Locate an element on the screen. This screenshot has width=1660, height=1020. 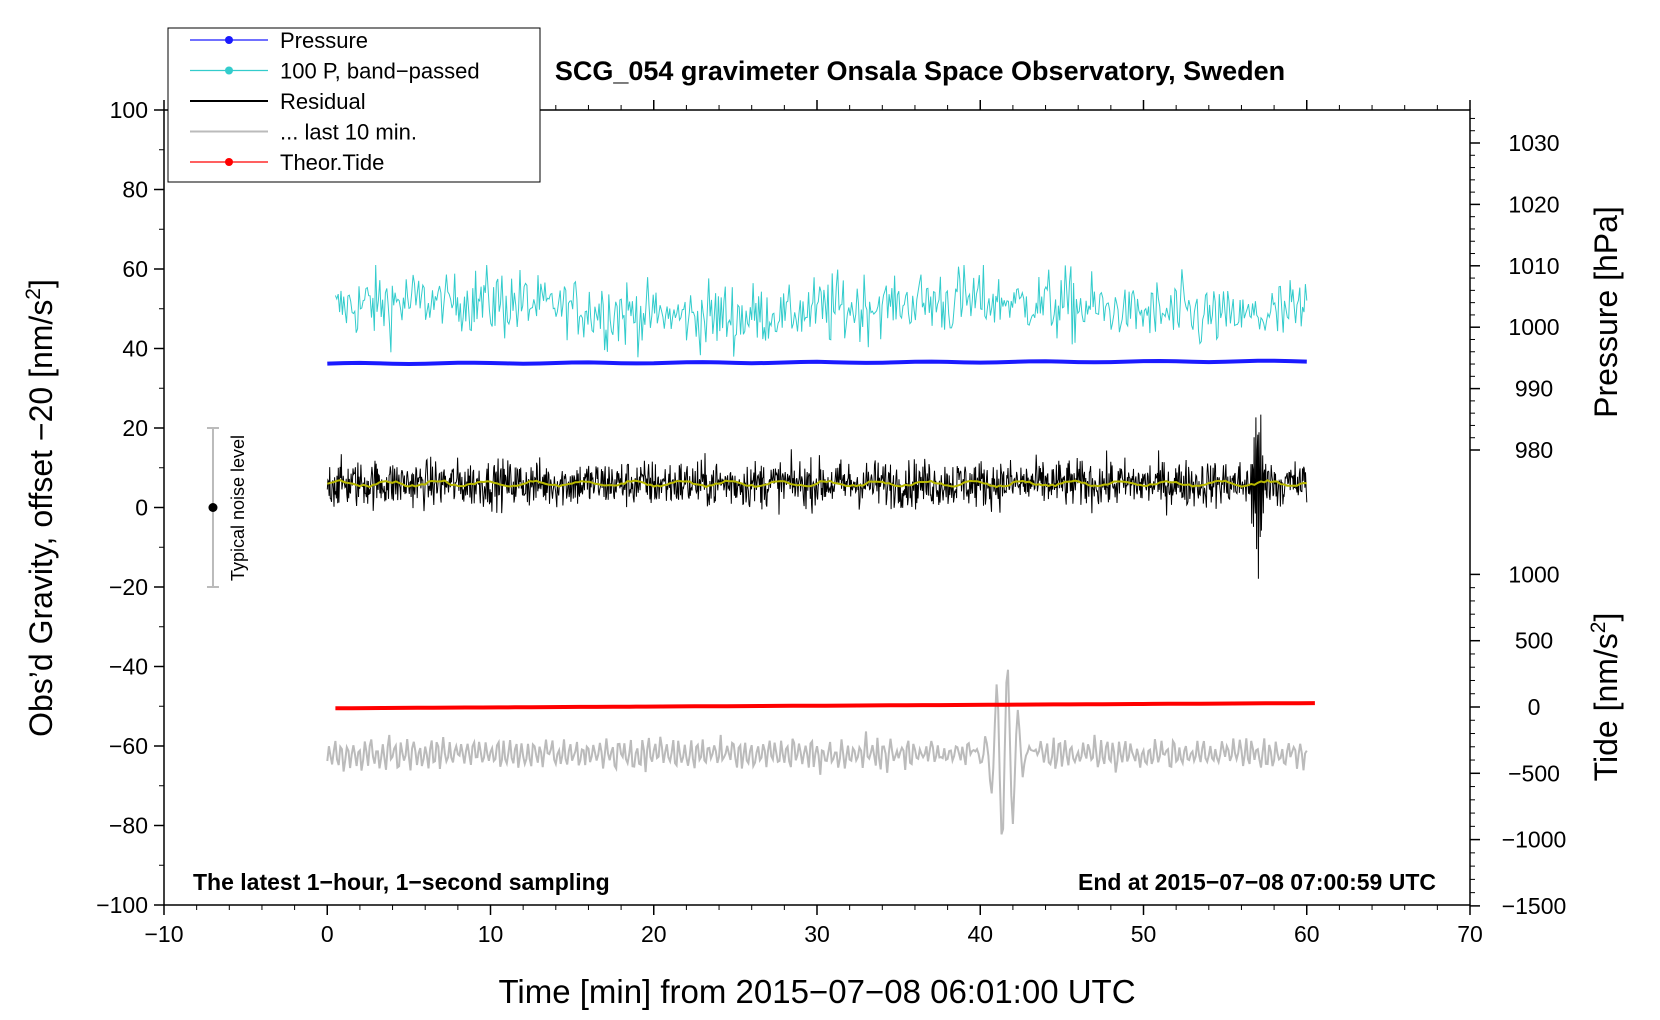
pressure-tick-label: 1010 is located at coordinates (1533, 266).